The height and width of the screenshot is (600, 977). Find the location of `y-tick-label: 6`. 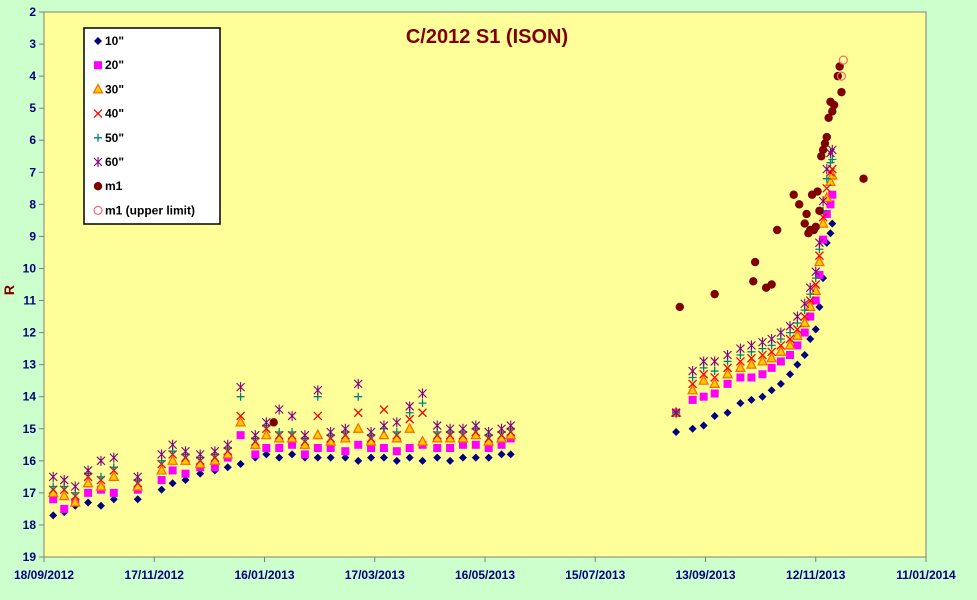

y-tick-label: 6 is located at coordinates (32, 140).